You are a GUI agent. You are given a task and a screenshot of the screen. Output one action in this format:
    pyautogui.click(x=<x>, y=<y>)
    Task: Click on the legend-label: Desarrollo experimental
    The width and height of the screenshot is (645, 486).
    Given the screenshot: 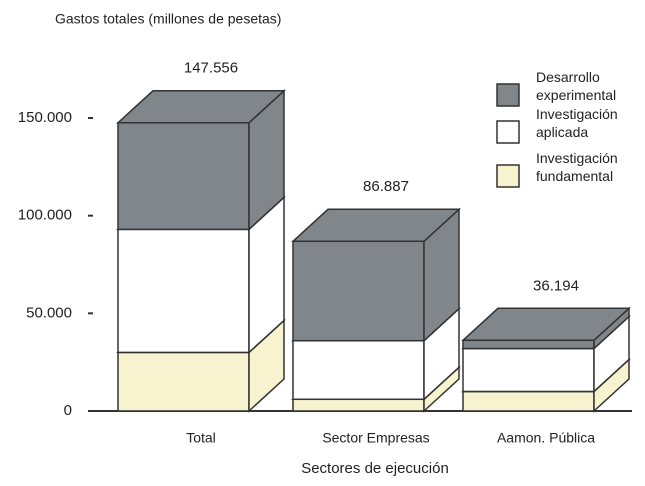 What is the action you would take?
    pyautogui.click(x=576, y=86)
    